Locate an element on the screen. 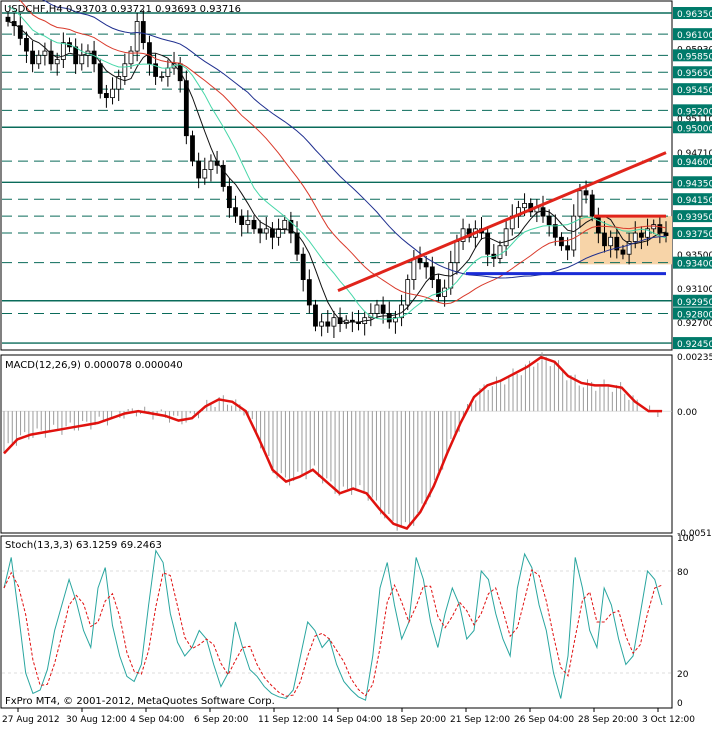 This screenshot has width=712, height=731. price-axis-label: 0.93100 is located at coordinates (694, 290).